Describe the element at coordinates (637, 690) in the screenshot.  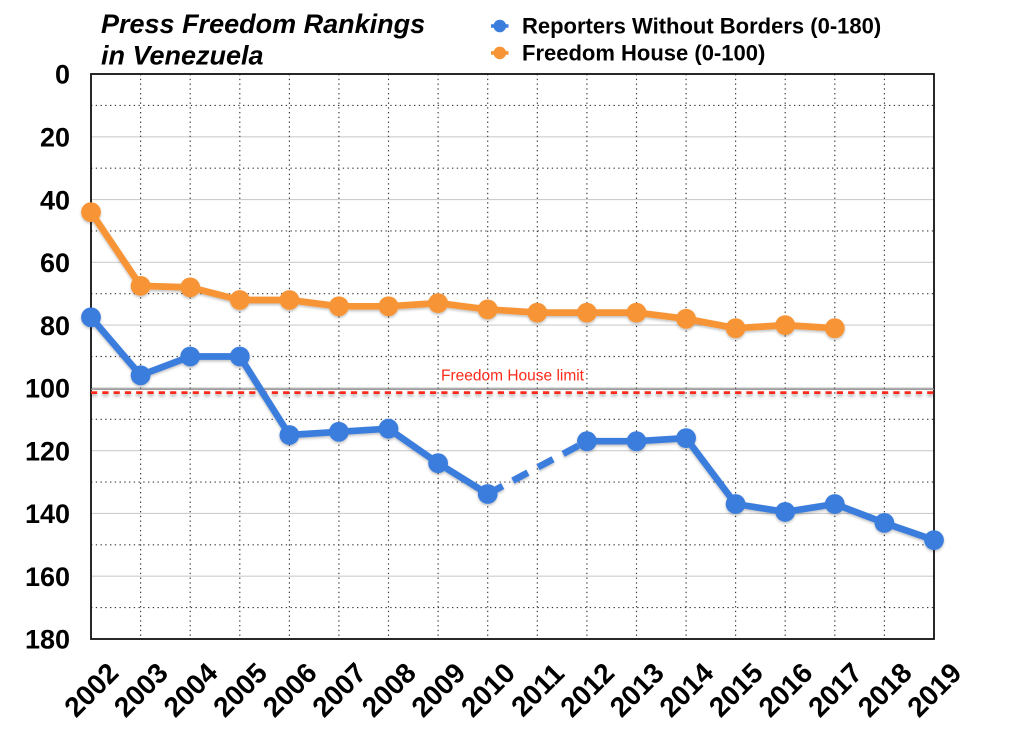
I see `svg-text: 2013` at that location.